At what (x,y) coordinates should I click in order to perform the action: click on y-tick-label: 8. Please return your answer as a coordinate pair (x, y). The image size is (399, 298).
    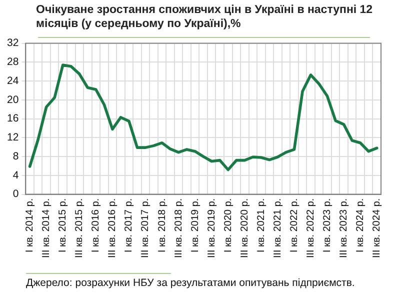
    Looking at the image, I should click on (15, 156).